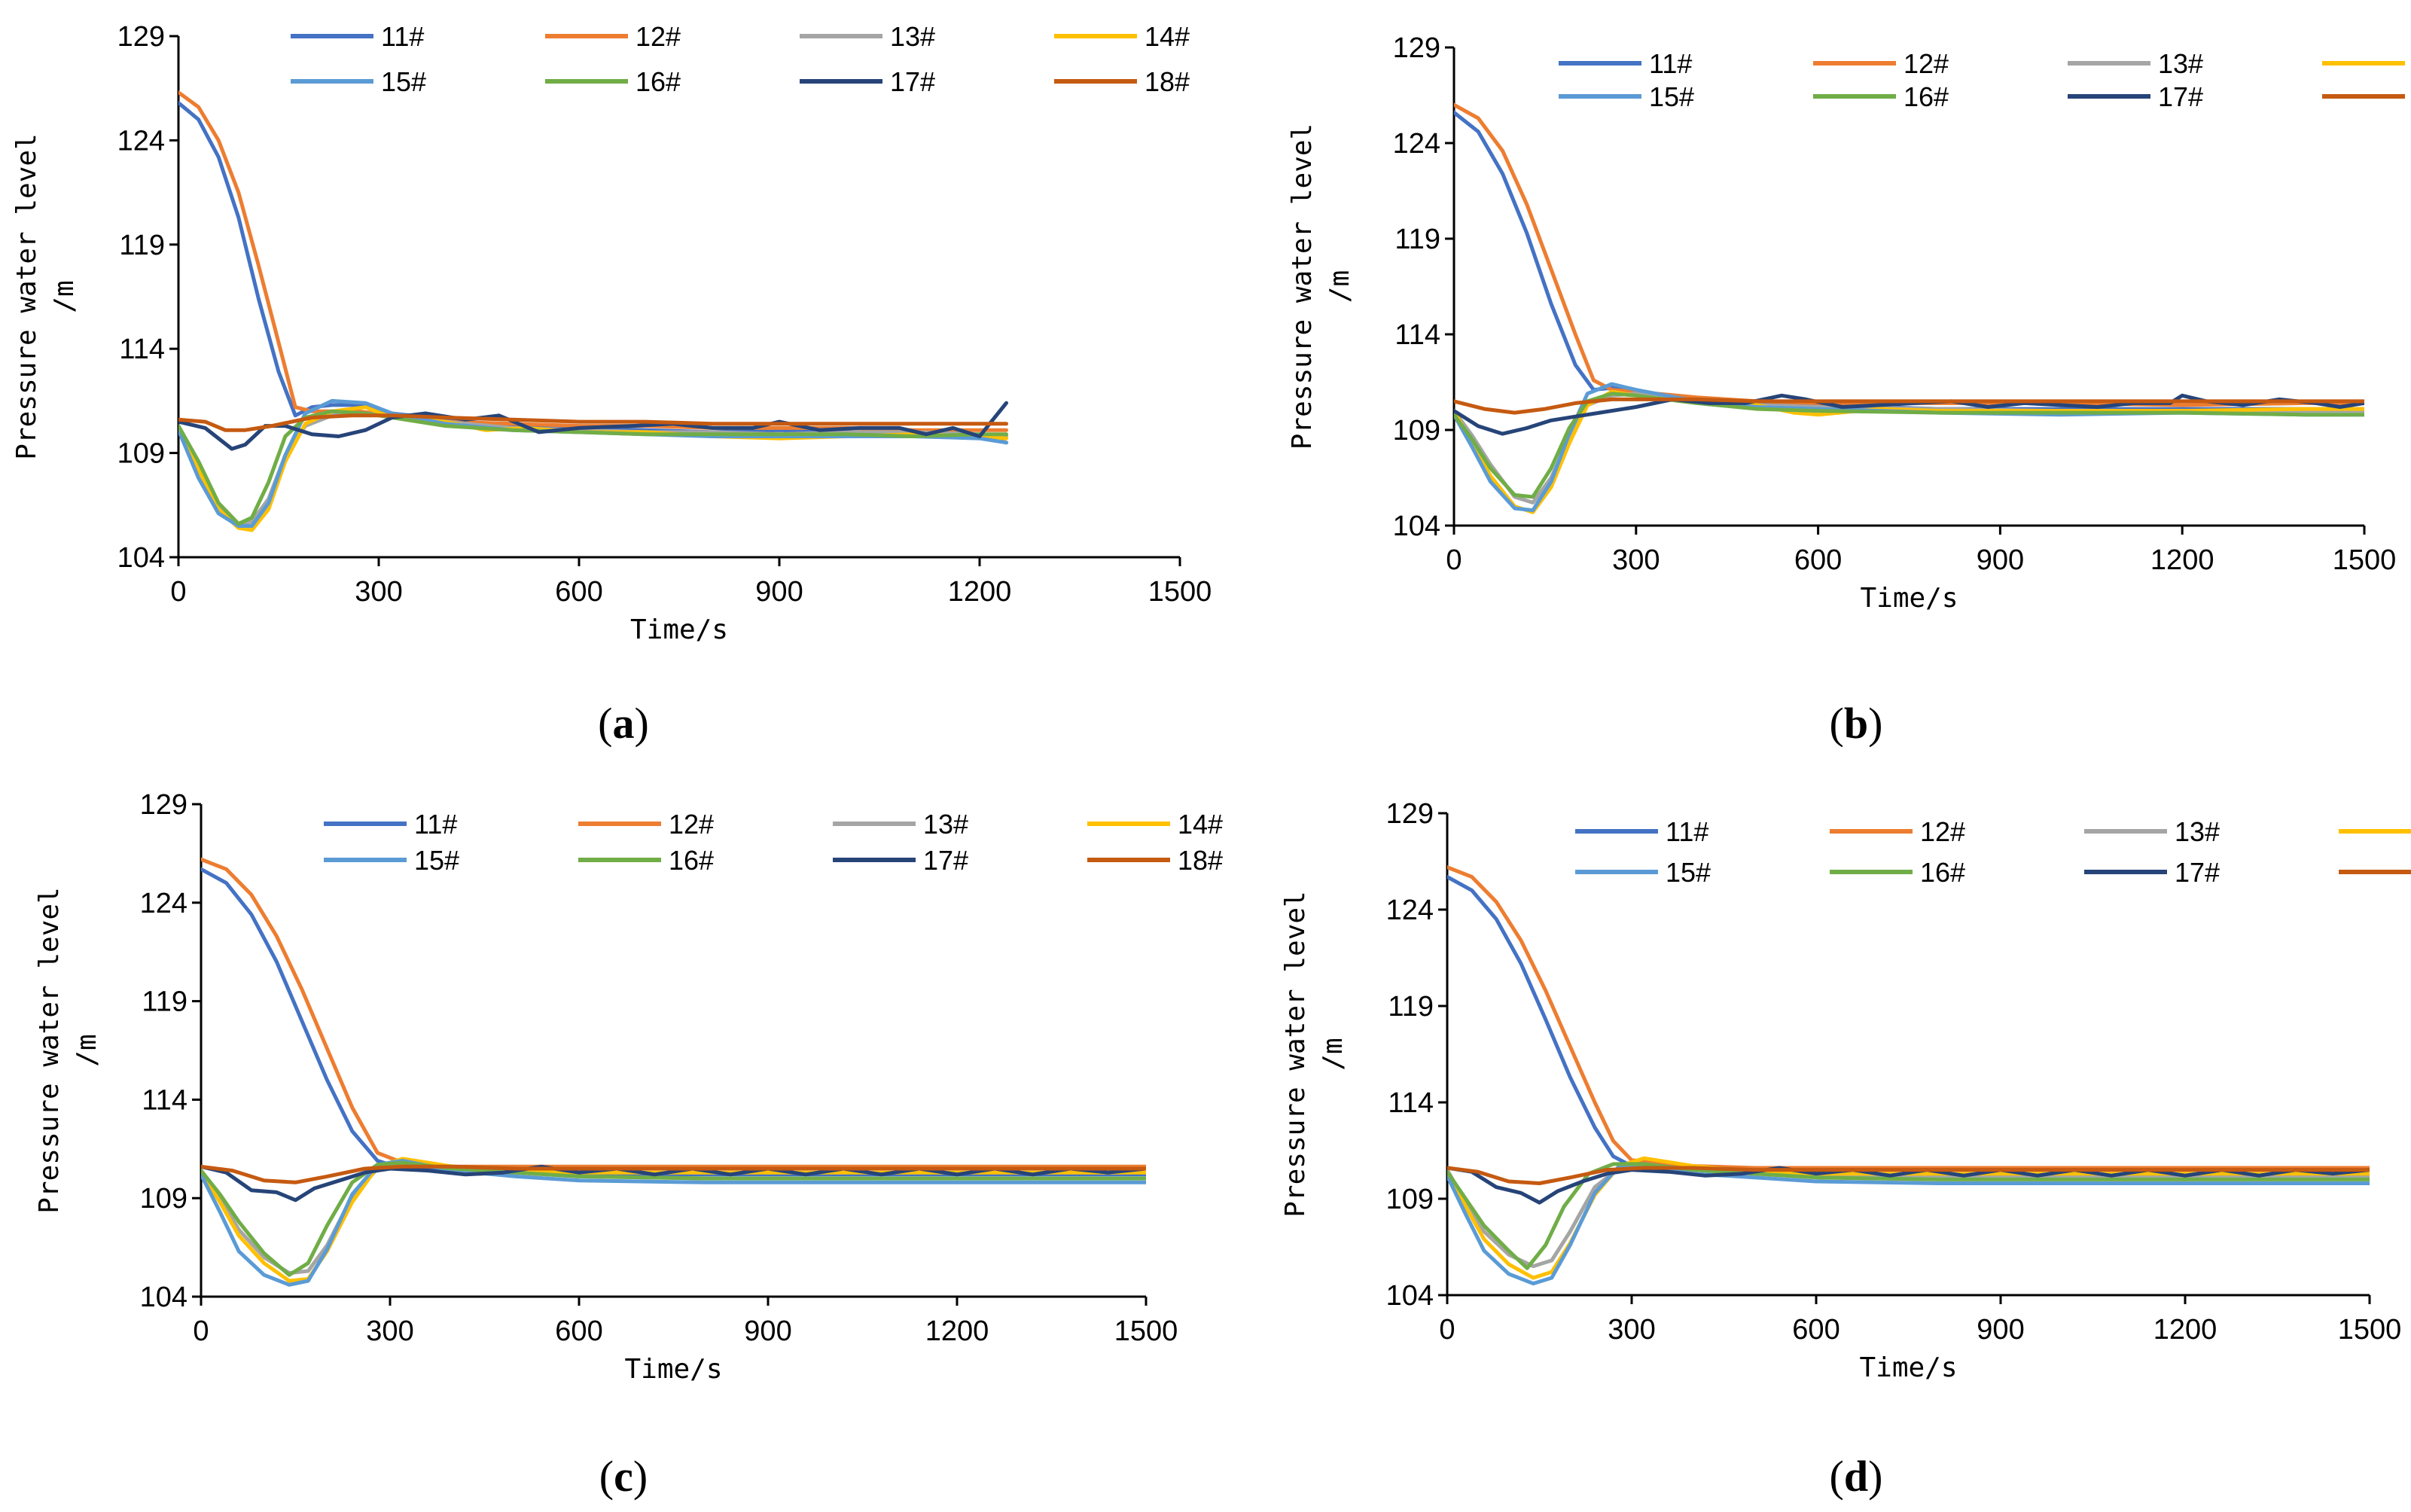 The width and height of the screenshot is (2411, 1512). Describe the element at coordinates (163, 805) in the screenshot. I see `y-tick-label: 129` at that location.